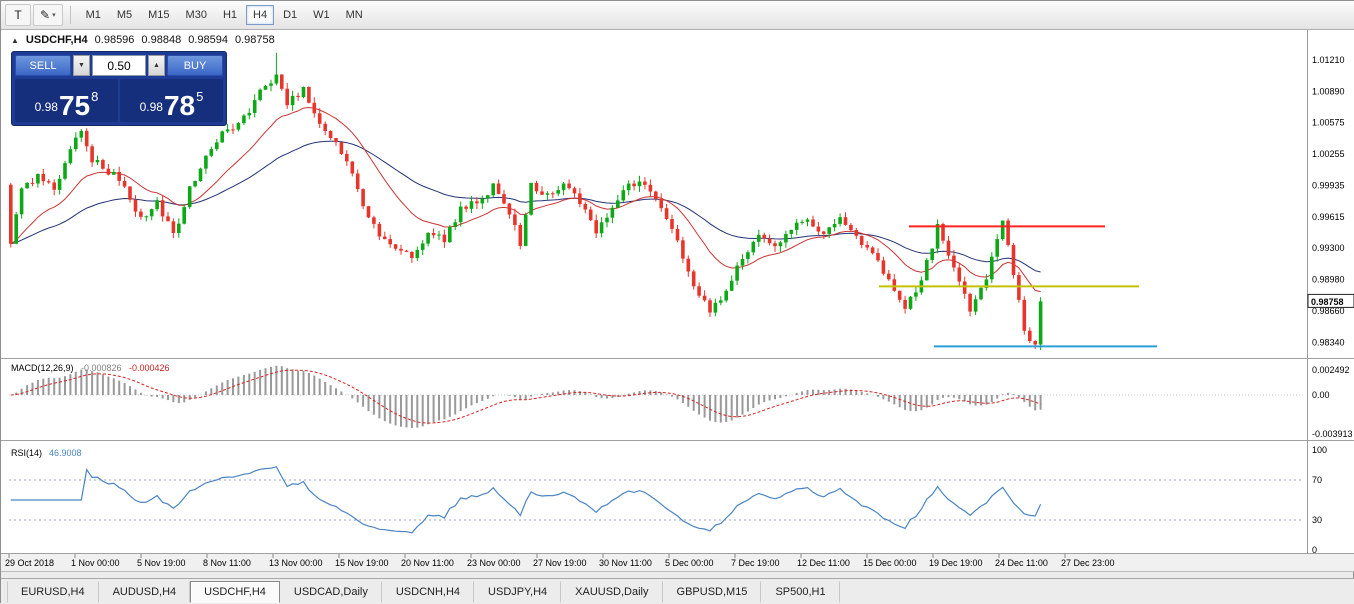 The width and height of the screenshot is (1354, 604). I want to click on svg-text: 27 Nov 19:00, so click(560, 563).